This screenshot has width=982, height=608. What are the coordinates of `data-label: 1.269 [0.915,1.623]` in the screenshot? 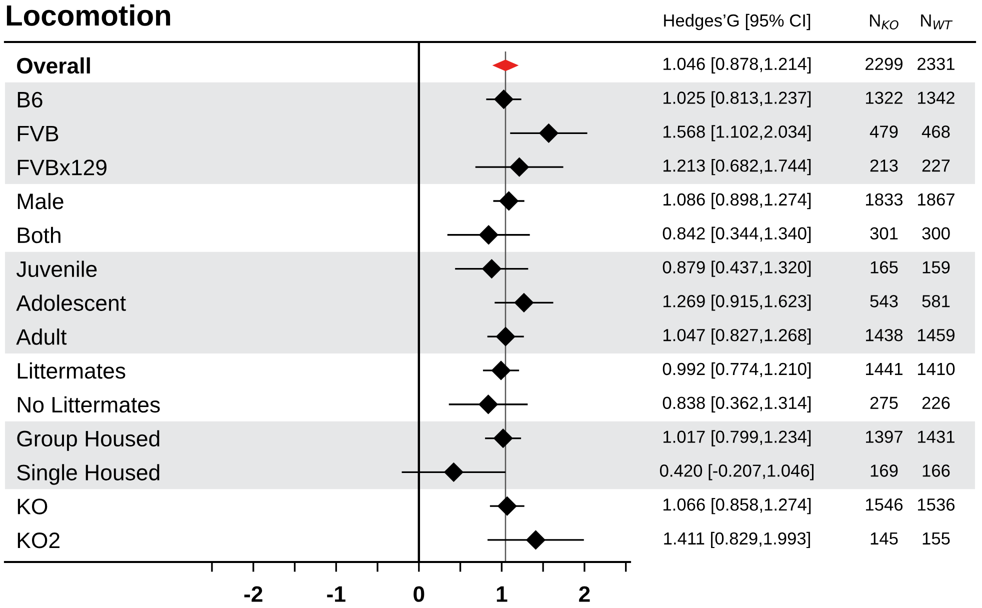 It's located at (737, 302).